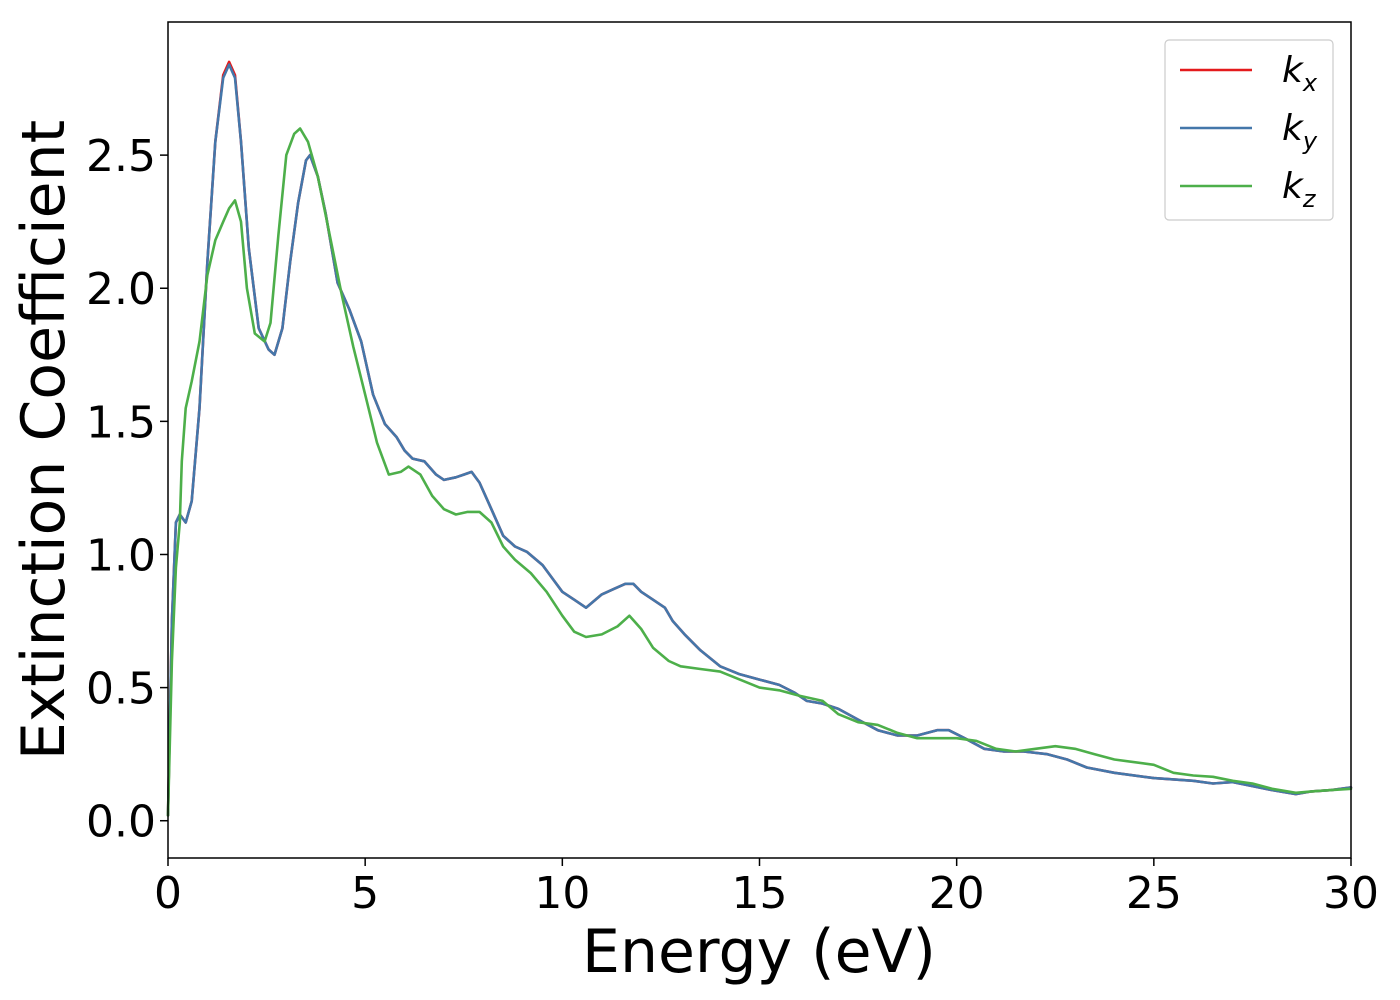 The height and width of the screenshot is (1000, 1400). What do you see at coordinates (1154, 893) in the screenshot?
I see `x-tick-label: 25` at bounding box center [1154, 893].